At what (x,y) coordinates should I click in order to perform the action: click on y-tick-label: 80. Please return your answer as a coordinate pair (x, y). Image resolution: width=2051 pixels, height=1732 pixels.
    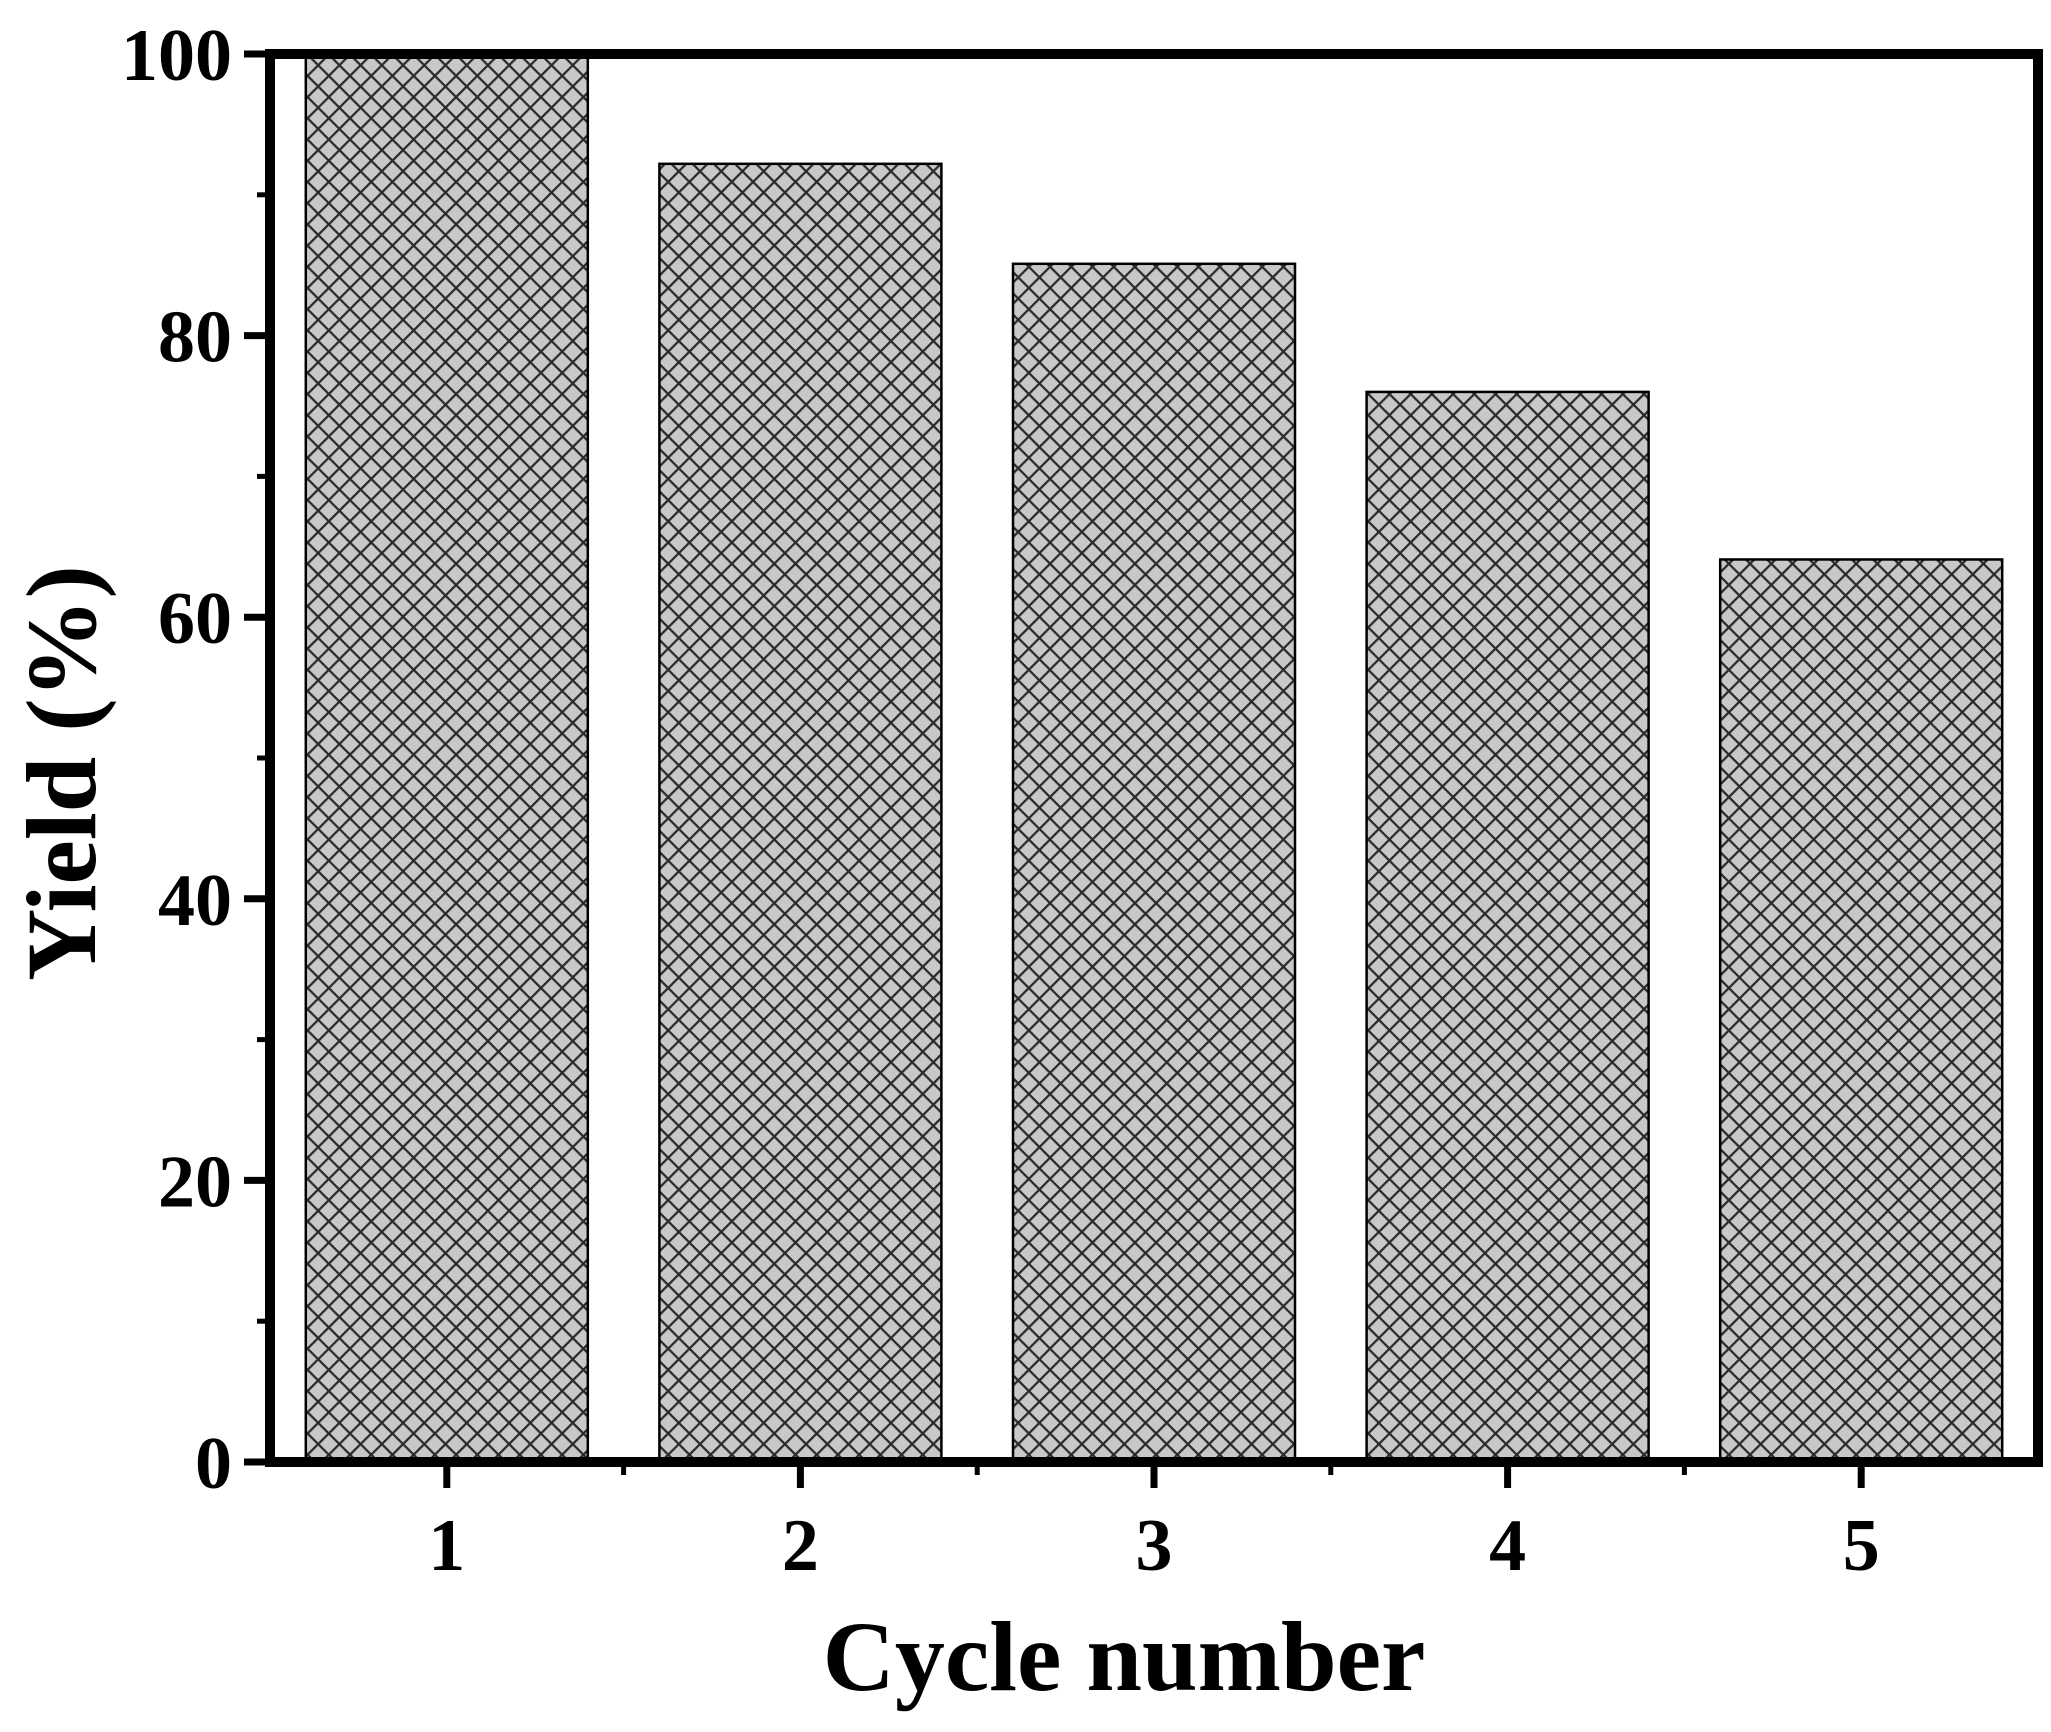
    Looking at the image, I should click on (195, 338).